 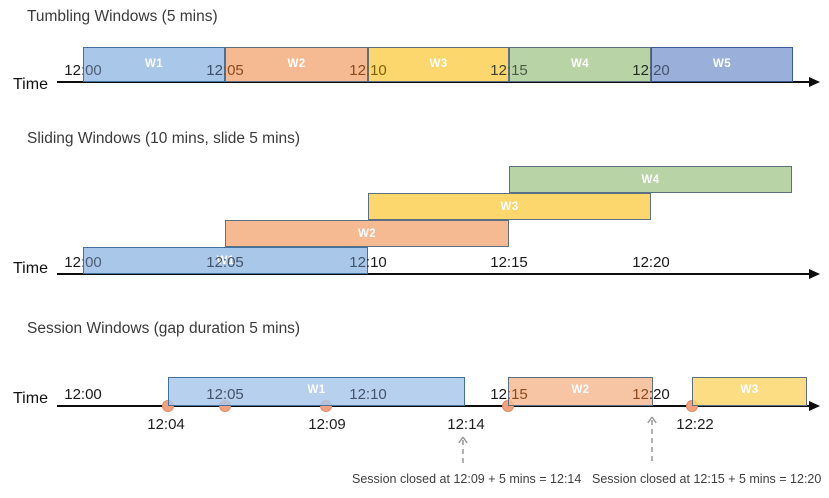 I want to click on tick-part: :05, so click(x=233, y=70).